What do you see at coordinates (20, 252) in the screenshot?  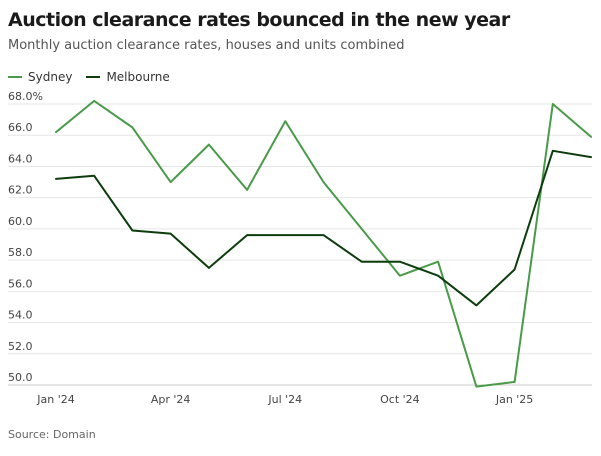 I see `y-tick-label-58: 58.0` at bounding box center [20, 252].